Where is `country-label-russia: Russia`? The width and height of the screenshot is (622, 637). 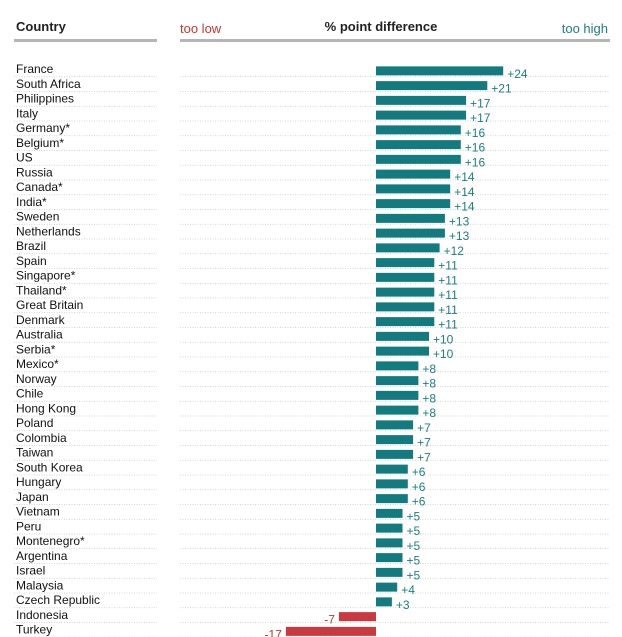 country-label-russia: Russia is located at coordinates (34, 172).